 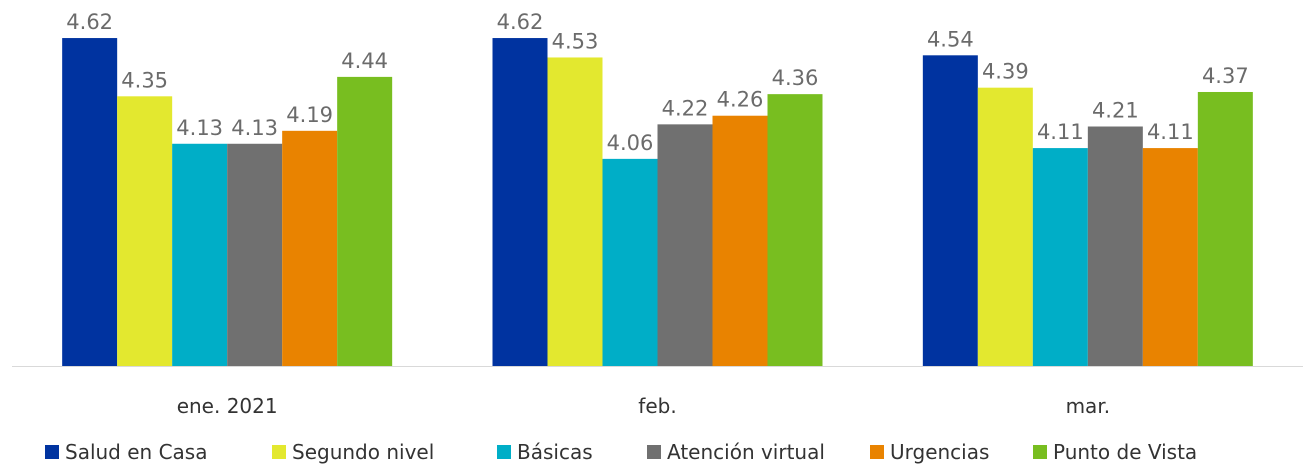 I want to click on legend-label-6: Punto de Vista, so click(x=1125, y=452).